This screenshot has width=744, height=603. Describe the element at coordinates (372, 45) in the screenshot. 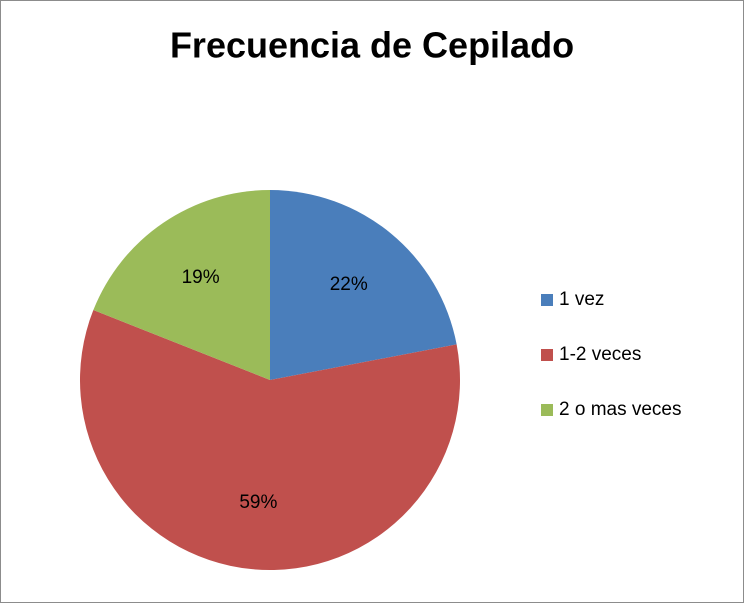

I see `chart-title: Frecuencia de Cepilado` at that location.